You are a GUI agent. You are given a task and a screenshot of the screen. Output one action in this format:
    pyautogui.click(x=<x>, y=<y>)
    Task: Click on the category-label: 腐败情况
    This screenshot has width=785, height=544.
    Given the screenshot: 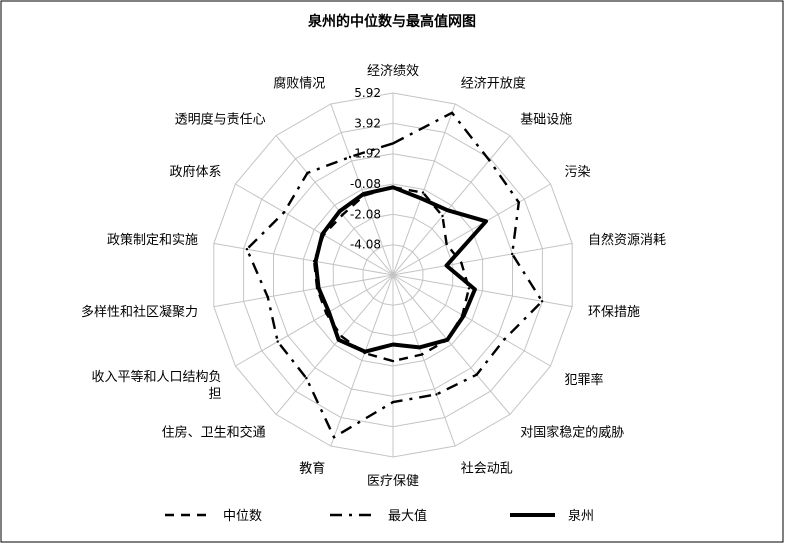 What is the action you would take?
    pyautogui.click(x=299, y=84)
    